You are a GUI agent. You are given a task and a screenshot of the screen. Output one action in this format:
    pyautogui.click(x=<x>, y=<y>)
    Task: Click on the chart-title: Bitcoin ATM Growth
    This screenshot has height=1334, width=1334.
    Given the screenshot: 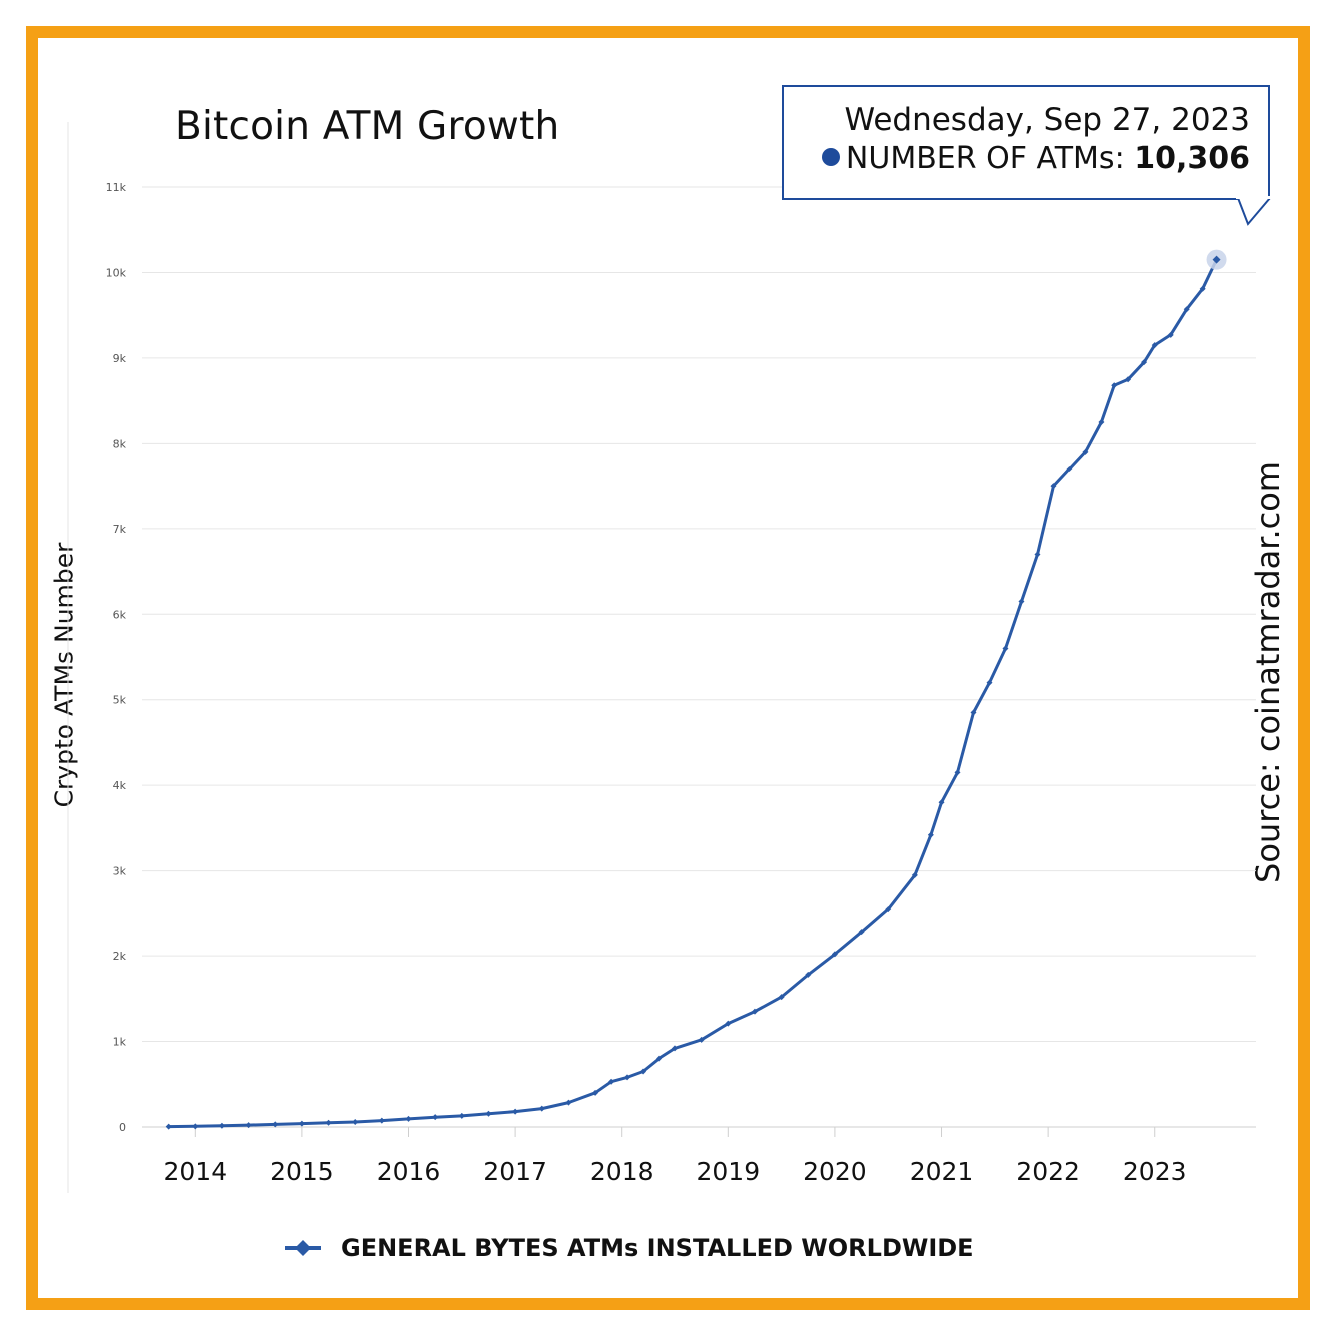 What is the action you would take?
    pyautogui.click(x=367, y=126)
    